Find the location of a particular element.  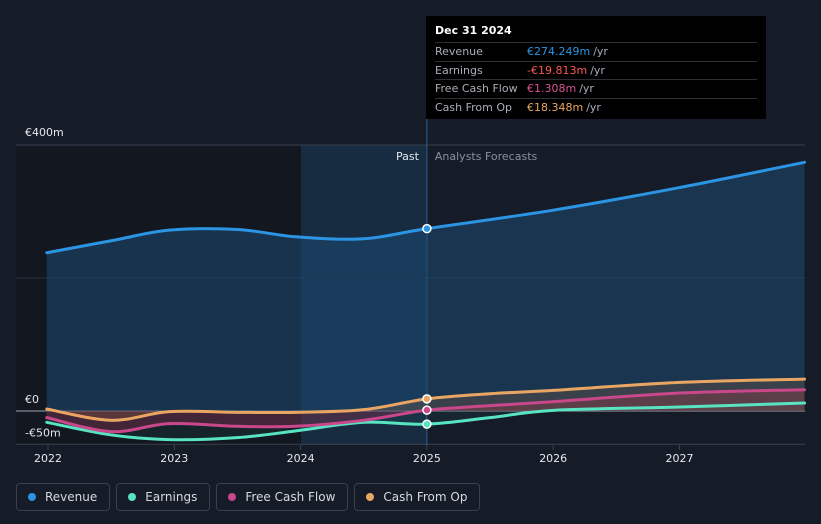

tooltip-row-earnings: Earnings -€19.813m /yr is located at coordinates (596, 70).